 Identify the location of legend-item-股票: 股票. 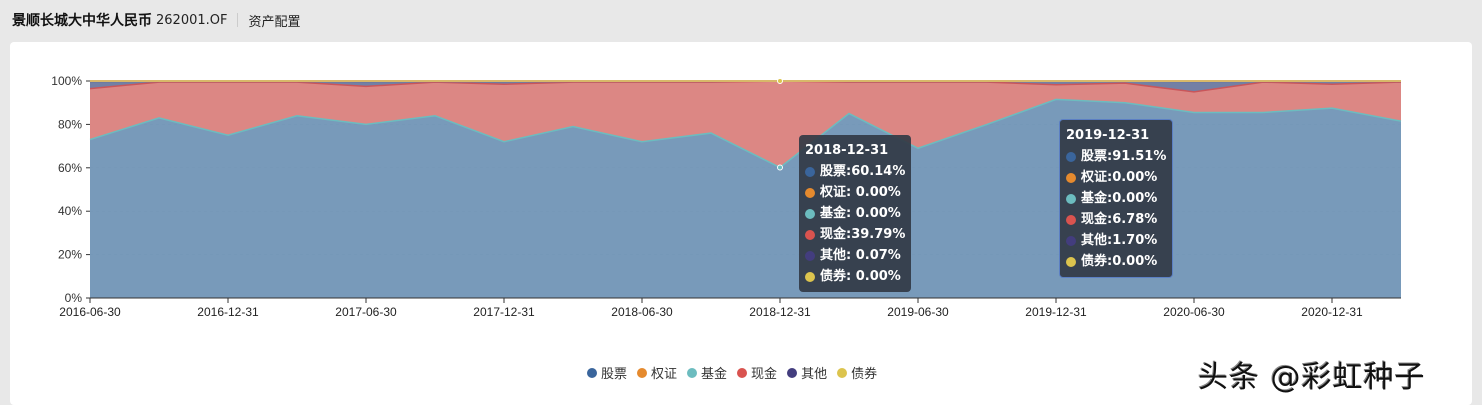
(607, 372).